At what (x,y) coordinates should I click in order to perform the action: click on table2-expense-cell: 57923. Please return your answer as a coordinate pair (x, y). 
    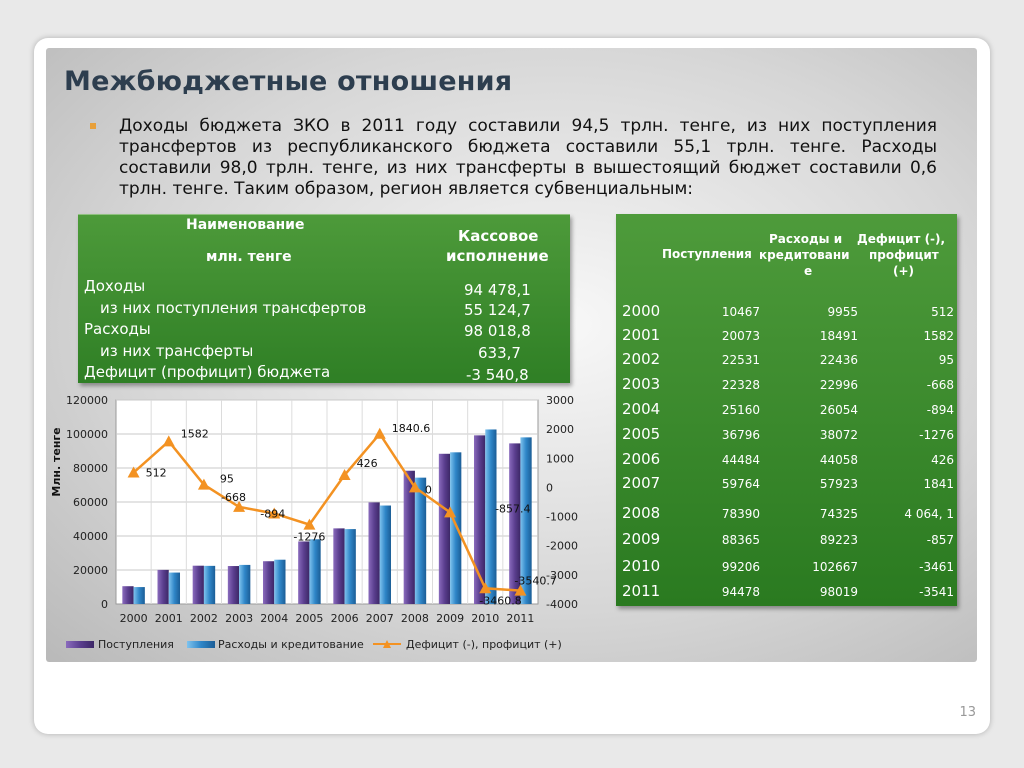
    Looking at the image, I should click on (838, 484).